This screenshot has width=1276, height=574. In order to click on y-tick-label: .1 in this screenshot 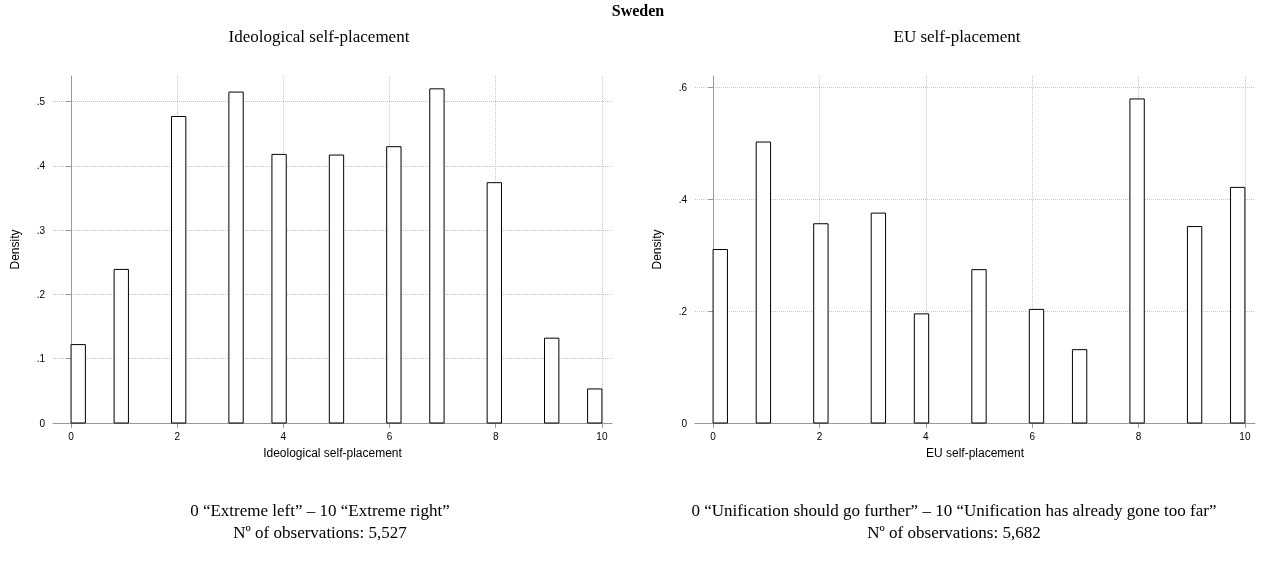, I will do `click(41, 359)`.